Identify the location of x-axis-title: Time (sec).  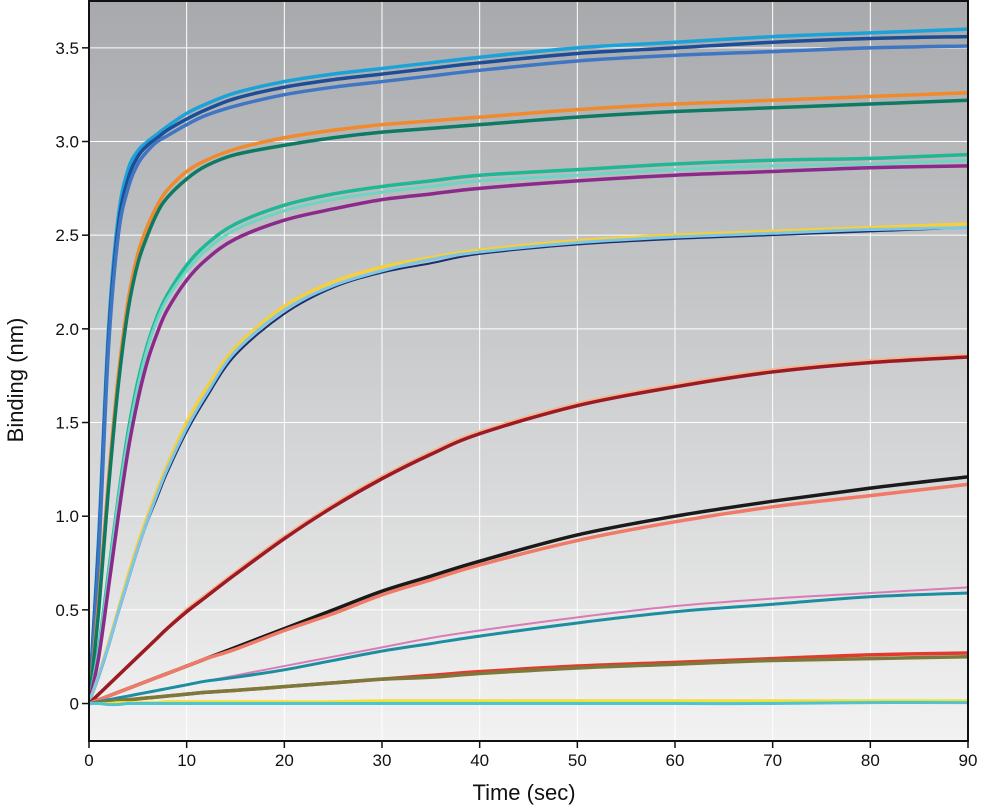
(523, 792).